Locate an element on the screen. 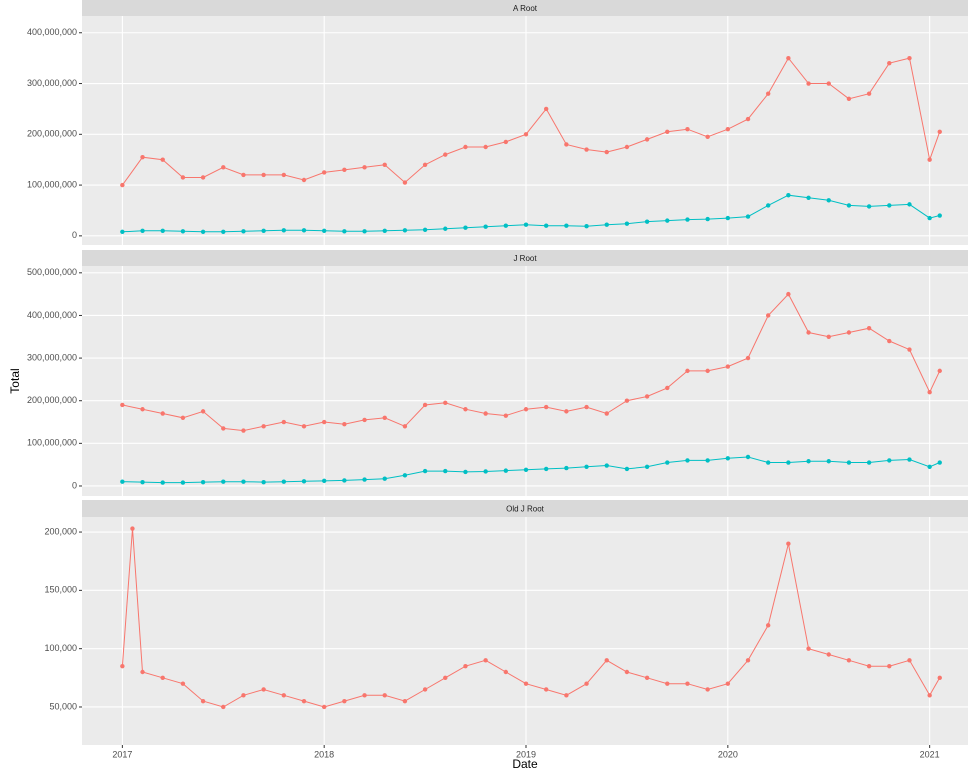 This screenshot has height=773, width=971. y-tick-label: 300,000,000 is located at coordinates (52, 357).